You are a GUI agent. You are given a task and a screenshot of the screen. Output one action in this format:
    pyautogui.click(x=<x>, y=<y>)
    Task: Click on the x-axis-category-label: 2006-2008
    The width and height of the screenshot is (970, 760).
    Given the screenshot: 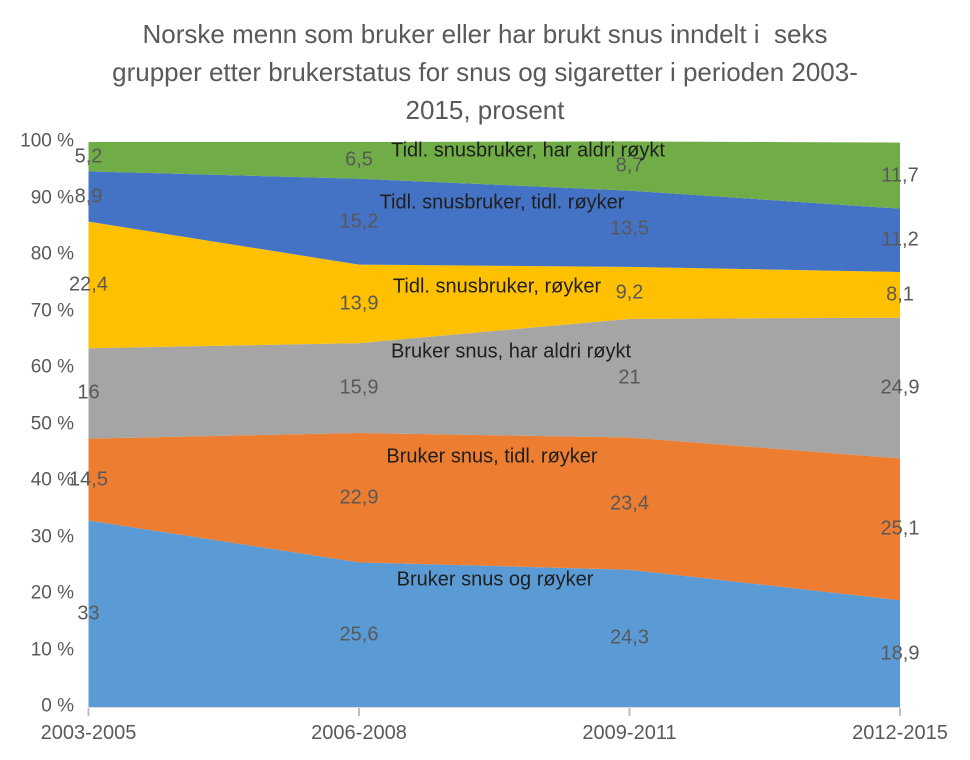 What is the action you would take?
    pyautogui.click(x=359, y=733)
    